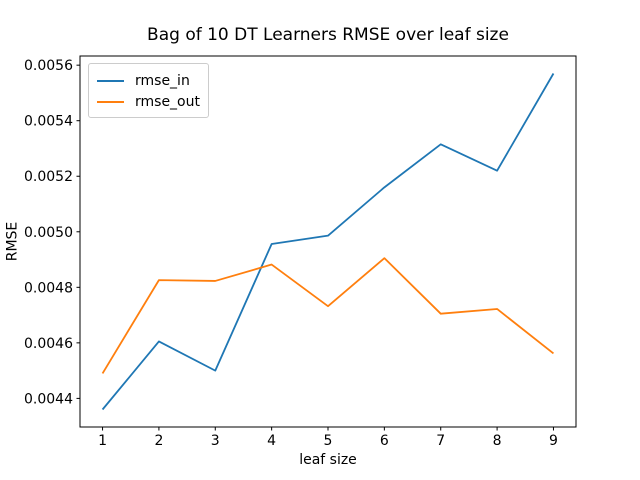  Describe the element at coordinates (384, 441) in the screenshot. I see `x-tick-label: 6` at that location.